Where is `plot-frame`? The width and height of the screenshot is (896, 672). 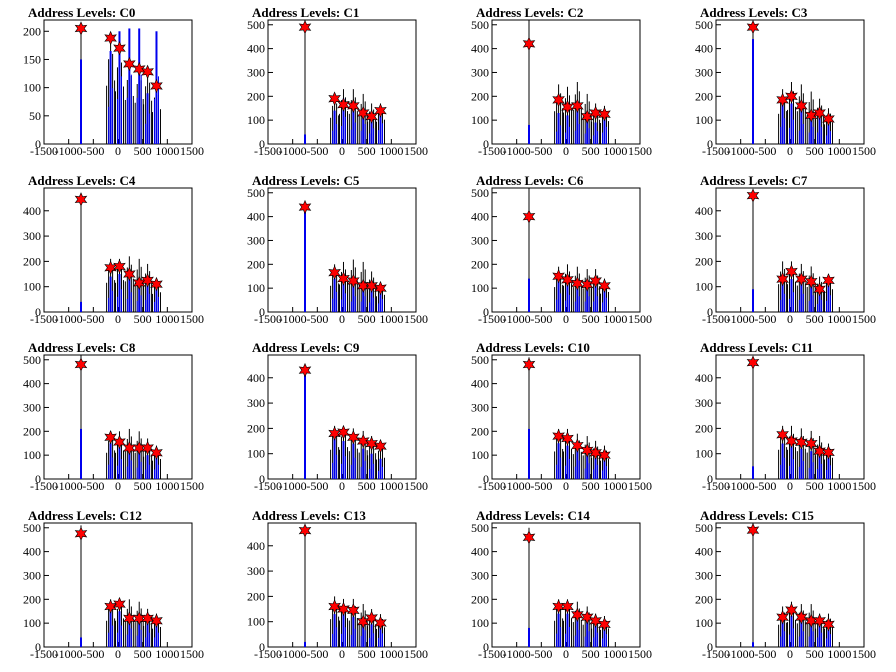
plot-frame is located at coordinates (790, 585).